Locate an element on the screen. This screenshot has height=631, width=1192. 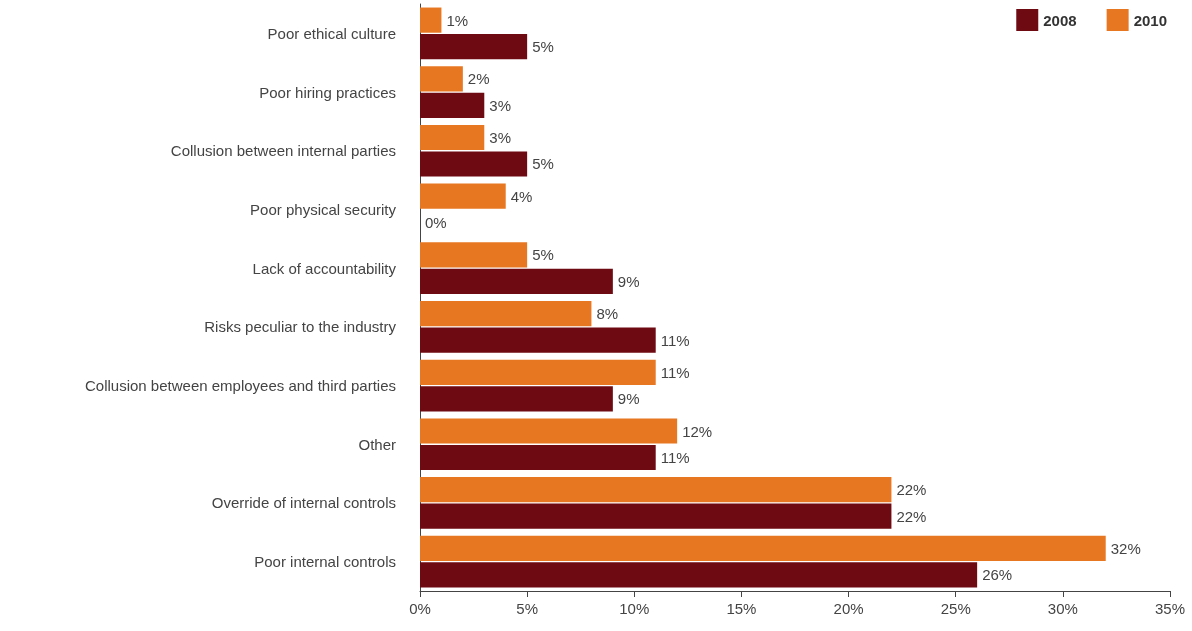
data-label: 32% is located at coordinates (1125, 548).